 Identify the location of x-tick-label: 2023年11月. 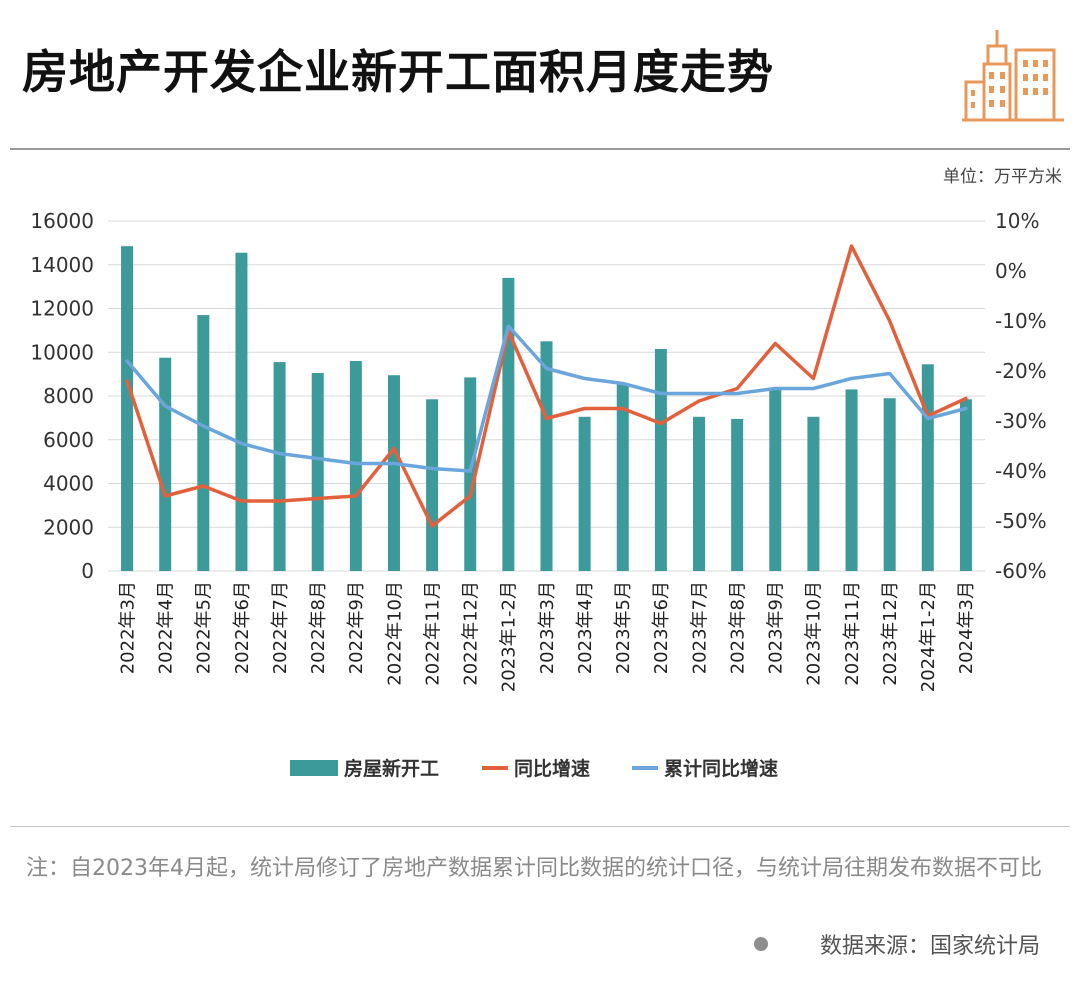
(852, 633).